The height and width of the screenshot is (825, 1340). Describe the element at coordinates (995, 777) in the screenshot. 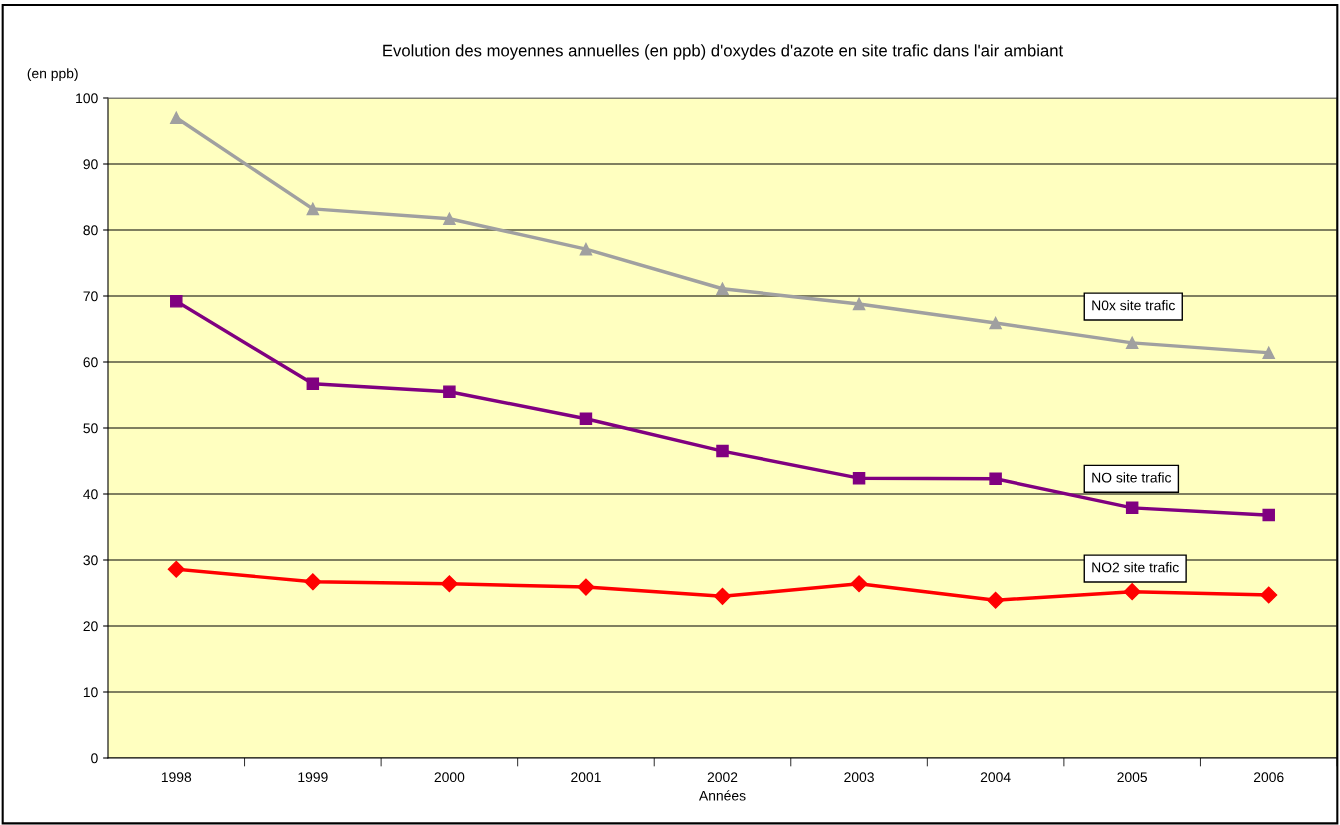

I see `x-tick-label: 2004` at that location.